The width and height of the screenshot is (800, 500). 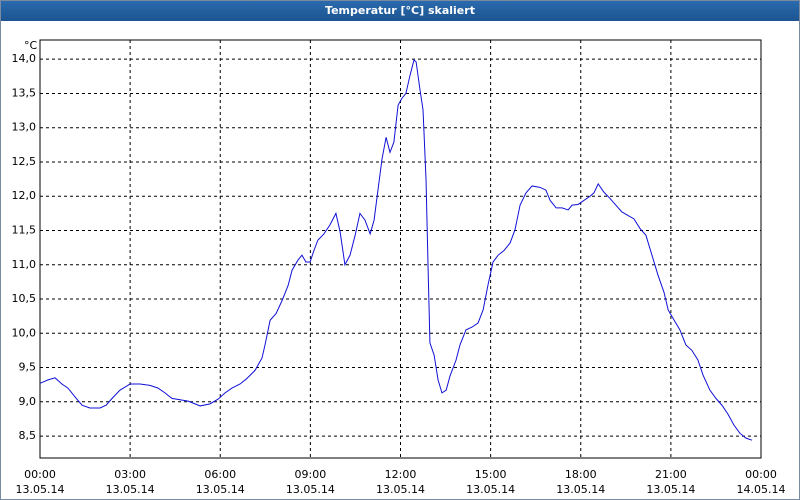 What do you see at coordinates (31, 45) in the screenshot?
I see `y-unit: °C` at bounding box center [31, 45].